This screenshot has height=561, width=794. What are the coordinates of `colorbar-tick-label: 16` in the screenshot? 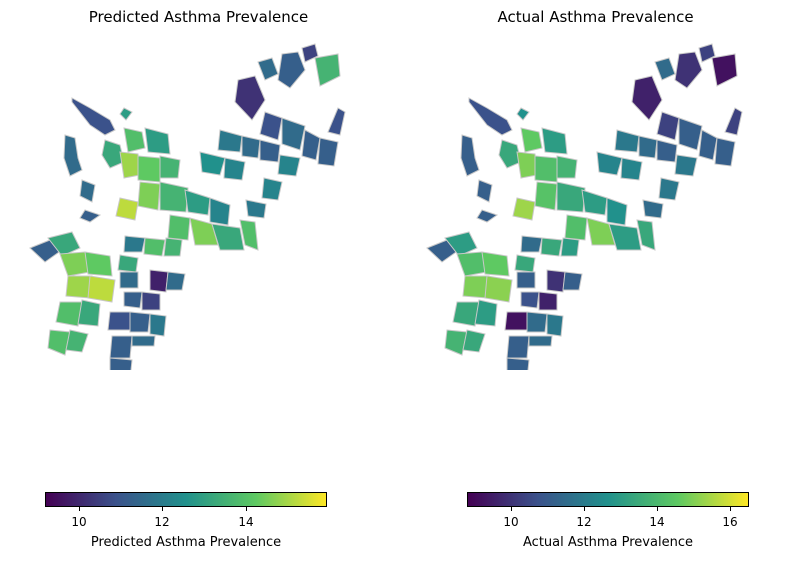 It's located at (730, 522).